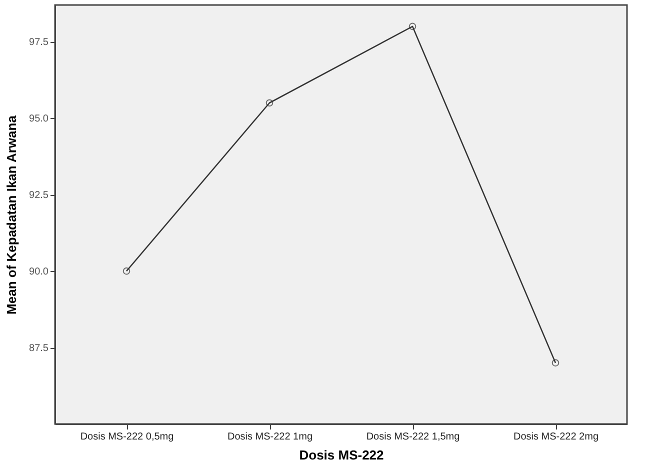 The width and height of the screenshot is (658, 468). Describe the element at coordinates (127, 437) in the screenshot. I see `x-tick-label: Dosis MS-222 0,5mg` at that location.